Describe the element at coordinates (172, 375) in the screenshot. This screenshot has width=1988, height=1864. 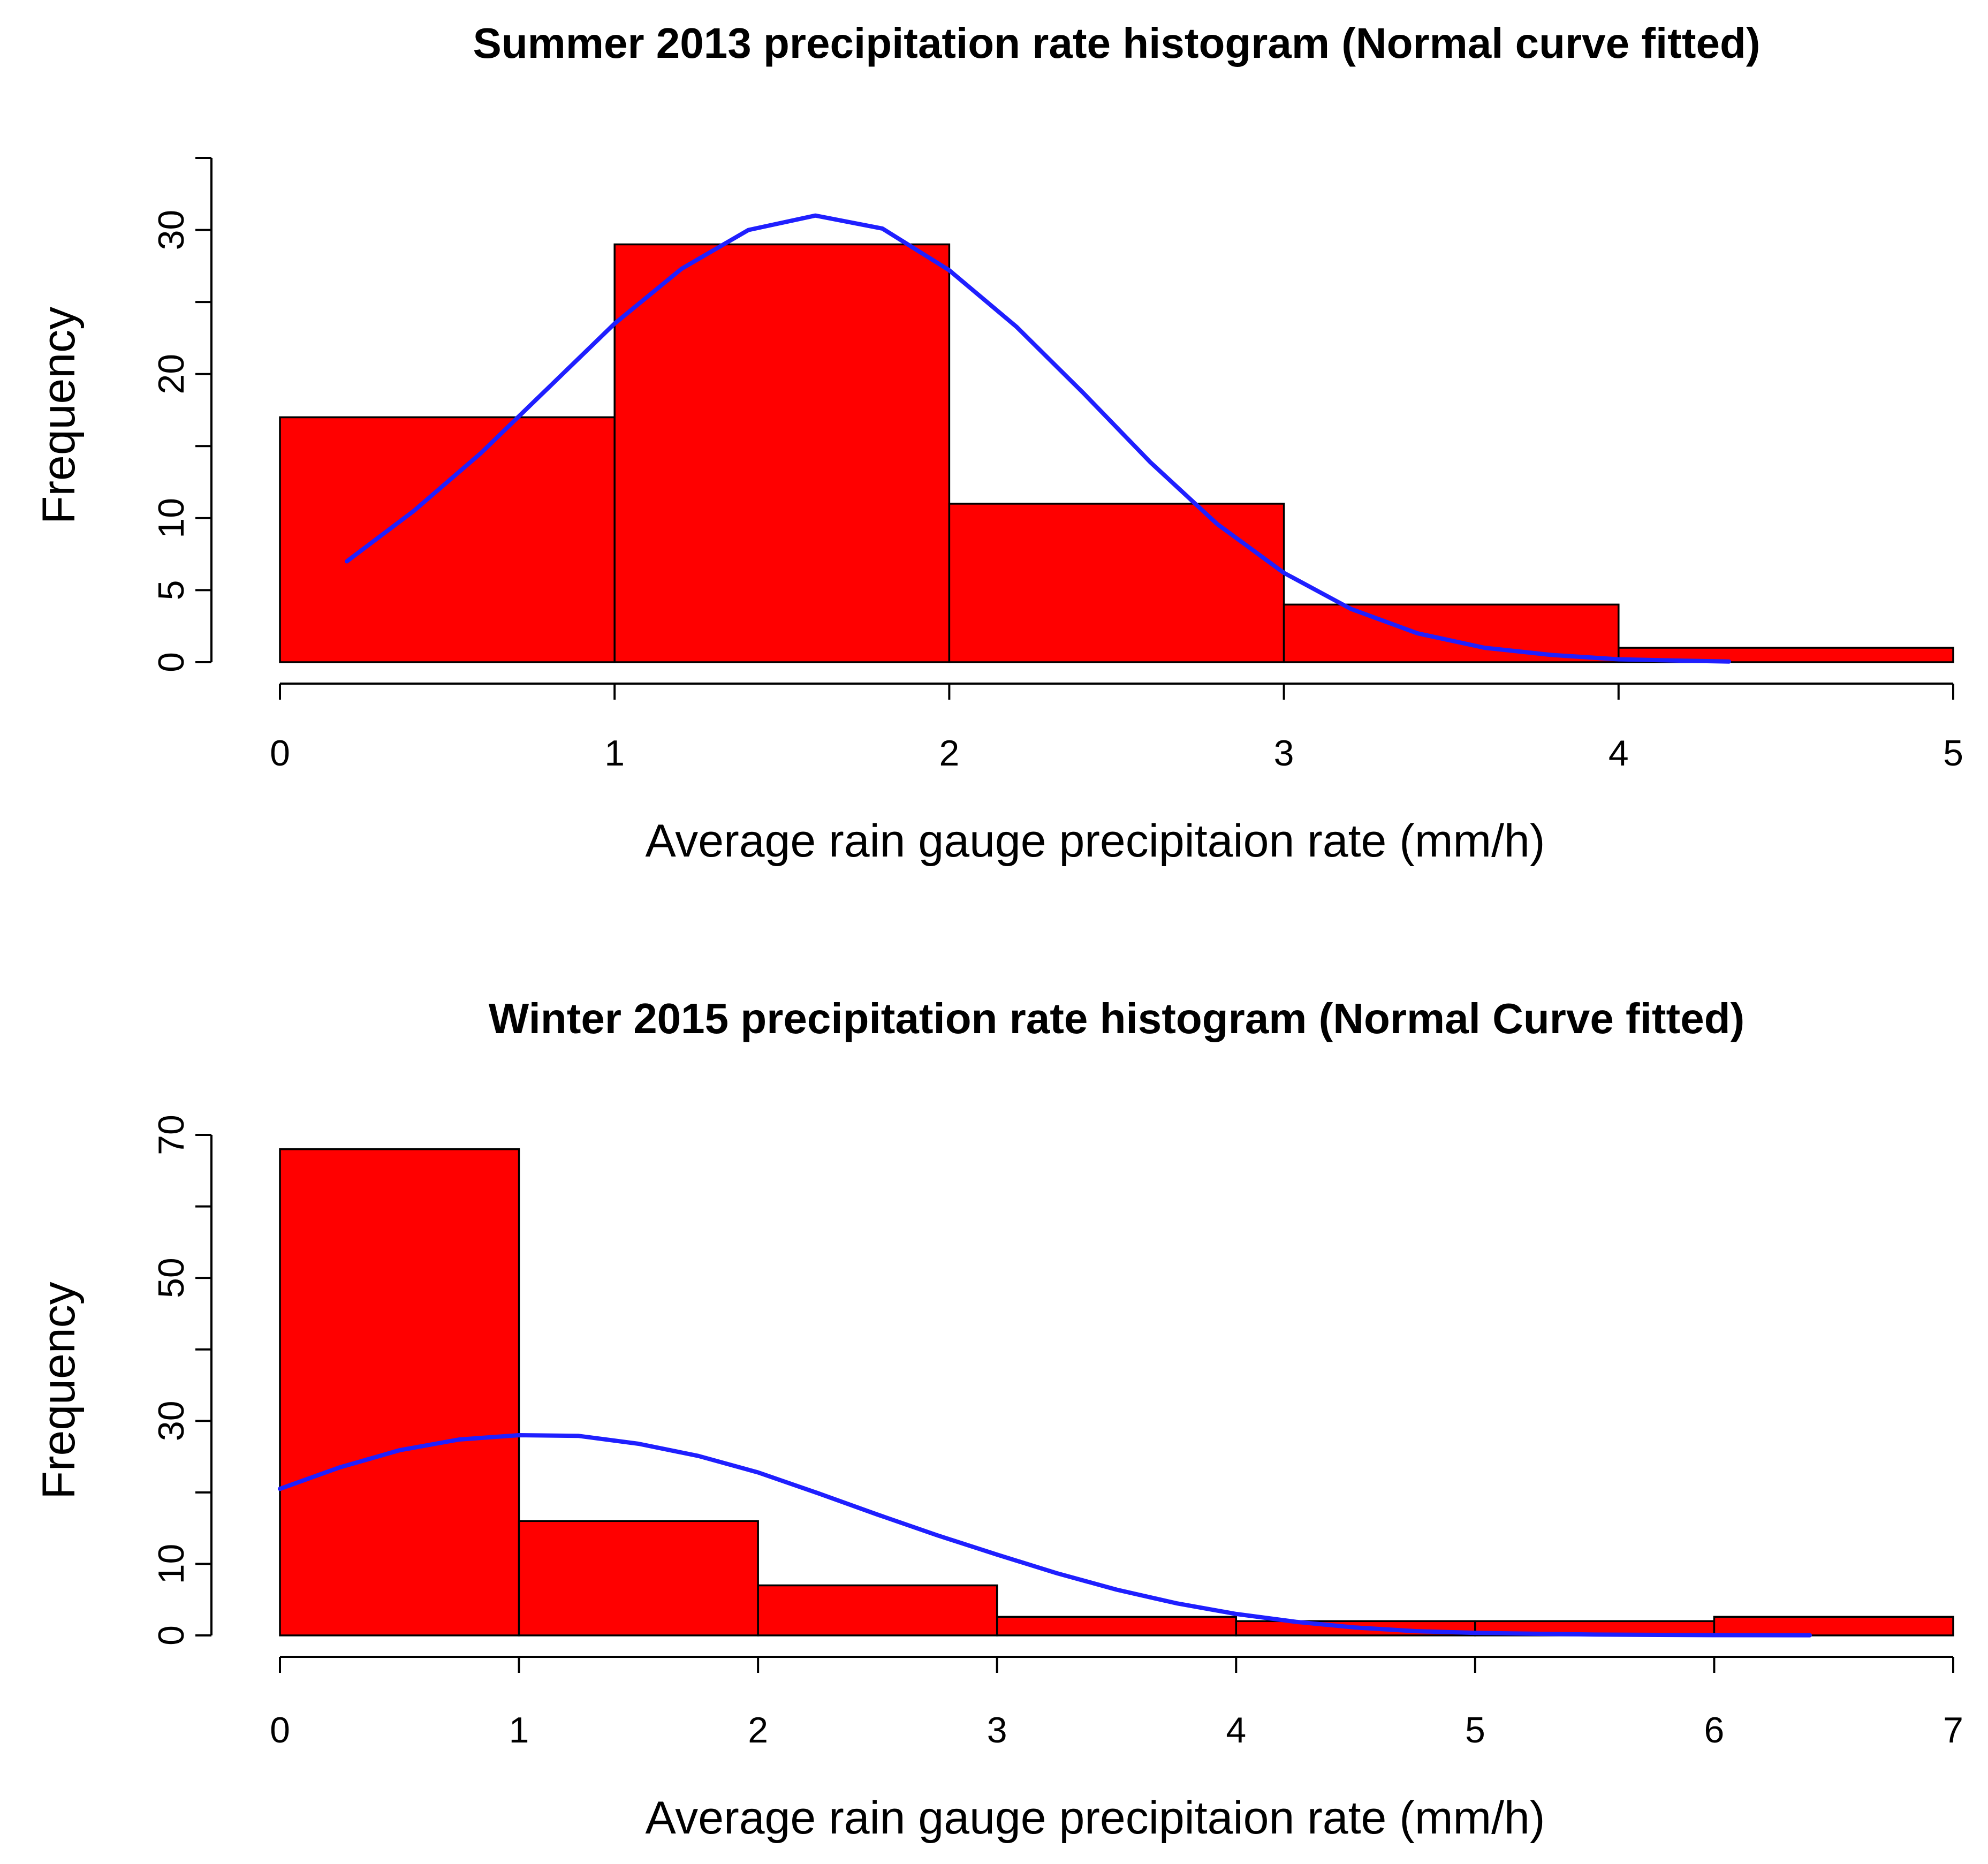
I see `y-tick-label: 20` at that location.